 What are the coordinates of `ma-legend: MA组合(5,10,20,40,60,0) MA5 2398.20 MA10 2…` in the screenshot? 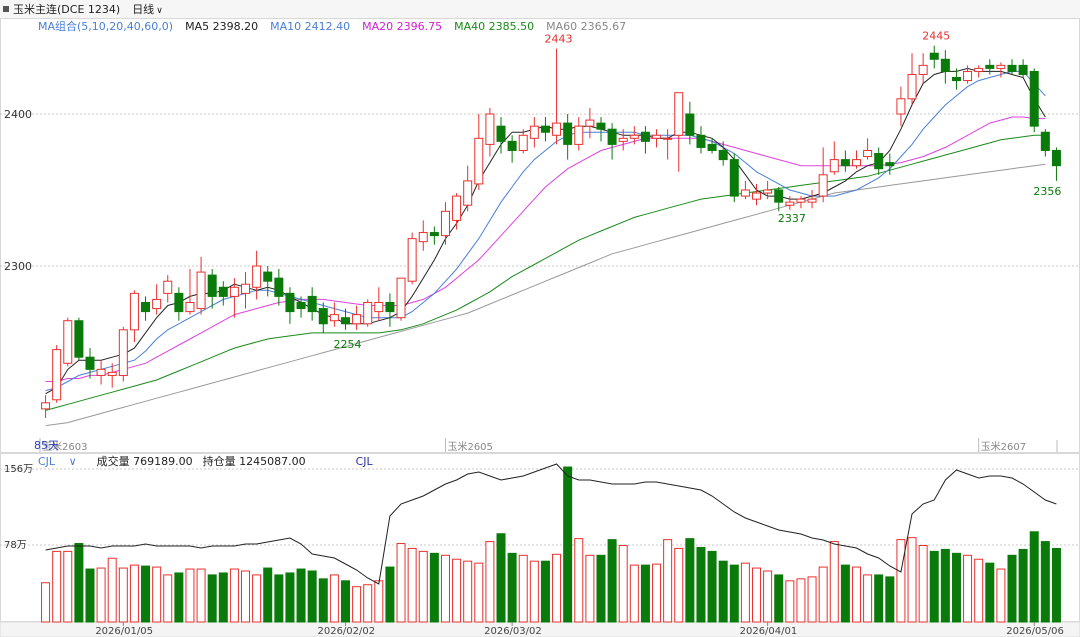 It's located at (338, 26).